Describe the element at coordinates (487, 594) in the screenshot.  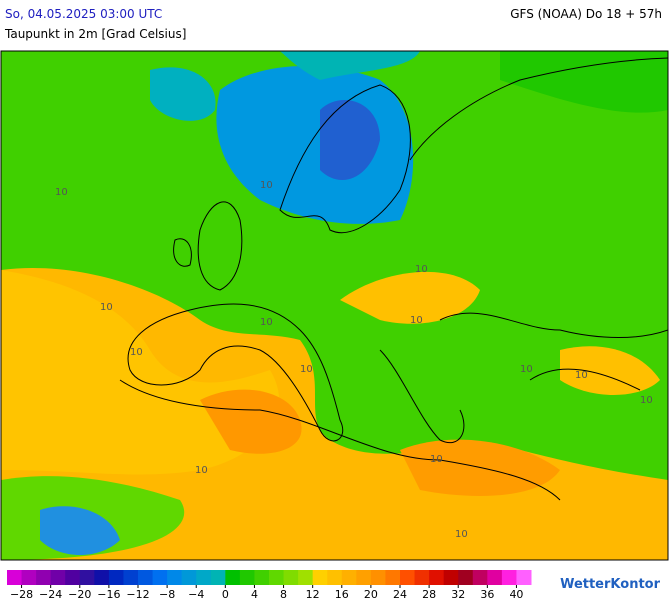
I see `colorbar-tick-label: 36` at that location.